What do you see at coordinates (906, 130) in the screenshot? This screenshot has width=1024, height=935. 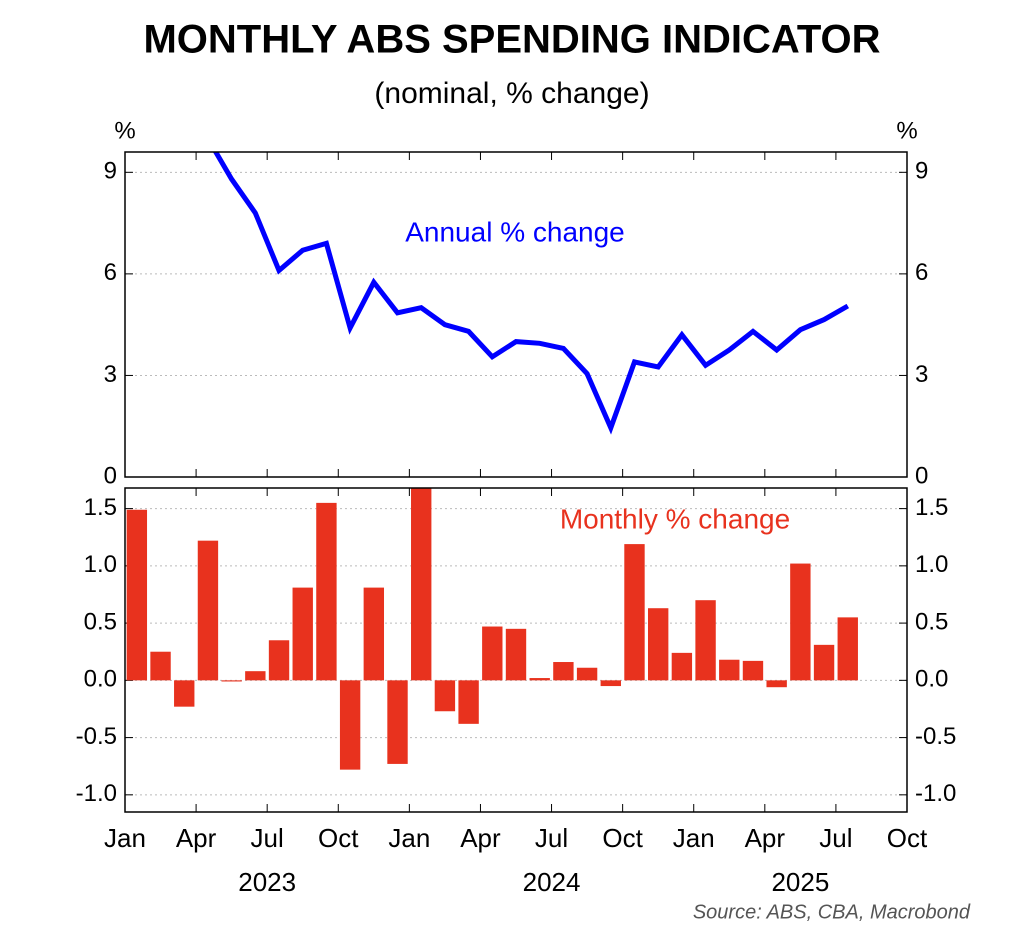 I see `y2-unit: %` at bounding box center [906, 130].